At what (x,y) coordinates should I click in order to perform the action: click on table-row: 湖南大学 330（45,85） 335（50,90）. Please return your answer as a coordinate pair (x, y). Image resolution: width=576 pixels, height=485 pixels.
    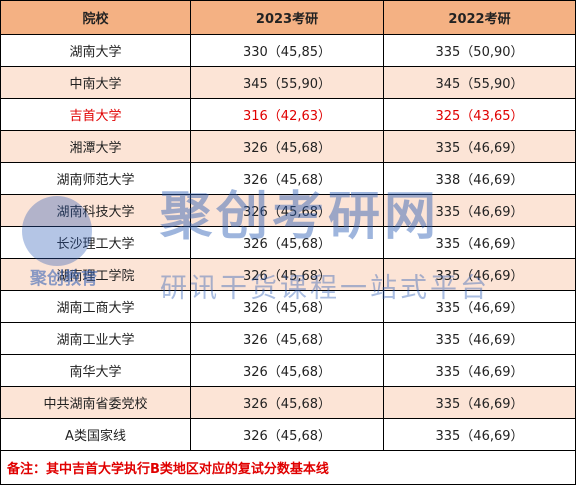
    Looking at the image, I should click on (288, 50).